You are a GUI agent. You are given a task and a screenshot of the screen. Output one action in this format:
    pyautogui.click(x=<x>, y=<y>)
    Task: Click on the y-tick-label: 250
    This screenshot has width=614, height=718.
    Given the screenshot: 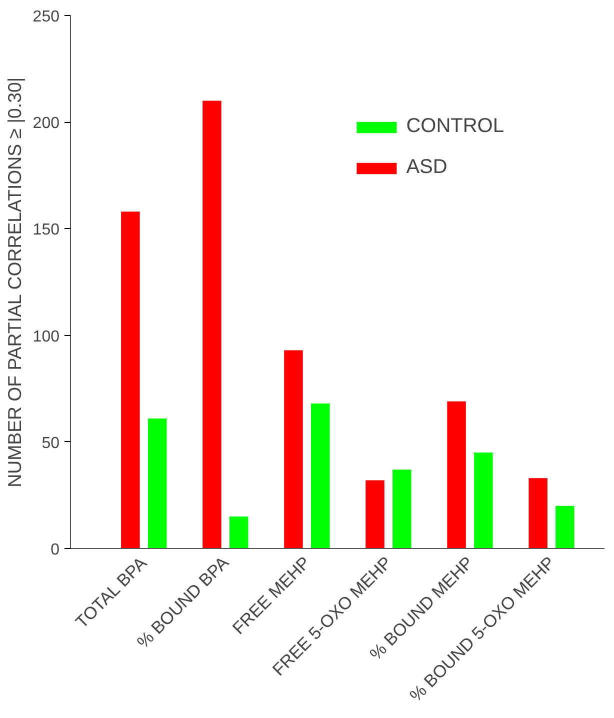 What is the action you would take?
    pyautogui.click(x=46, y=17)
    